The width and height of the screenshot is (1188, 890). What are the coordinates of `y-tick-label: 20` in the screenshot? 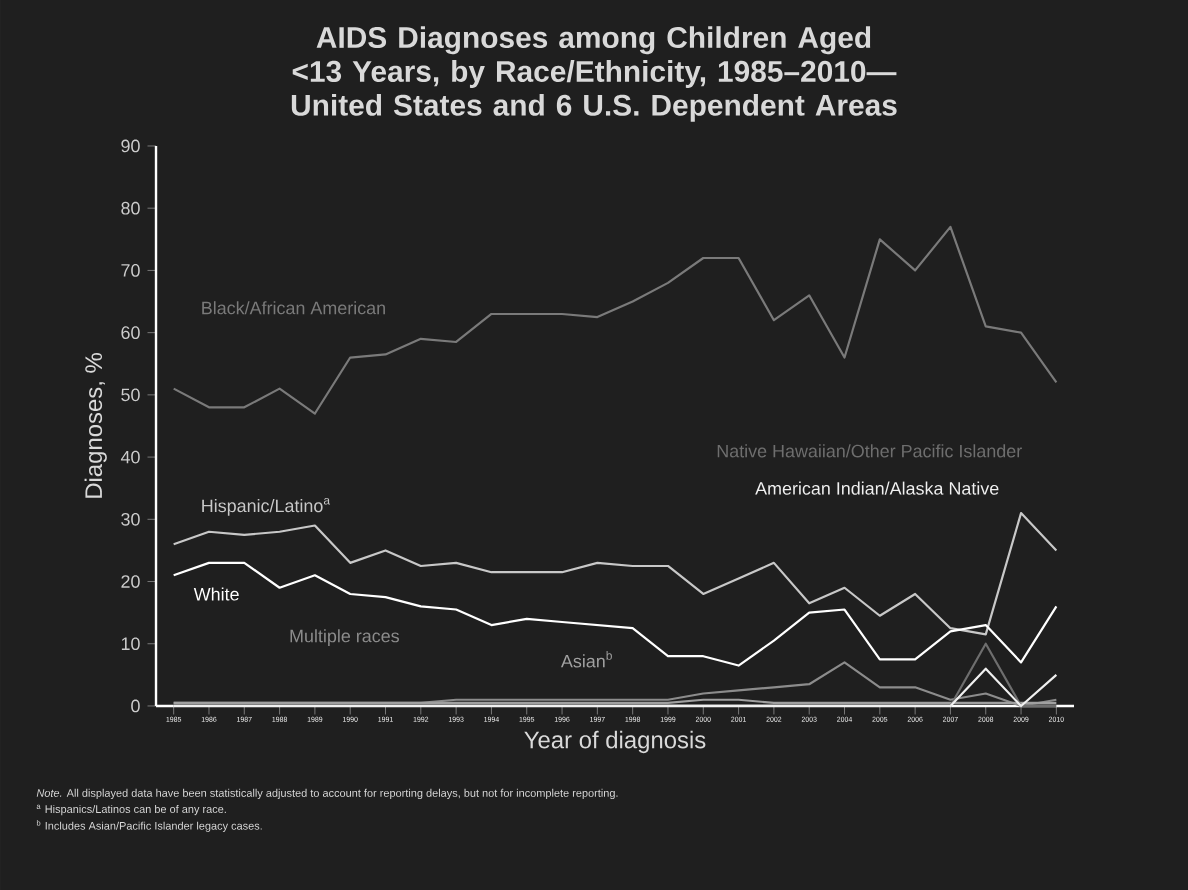 It's located at (130, 581).